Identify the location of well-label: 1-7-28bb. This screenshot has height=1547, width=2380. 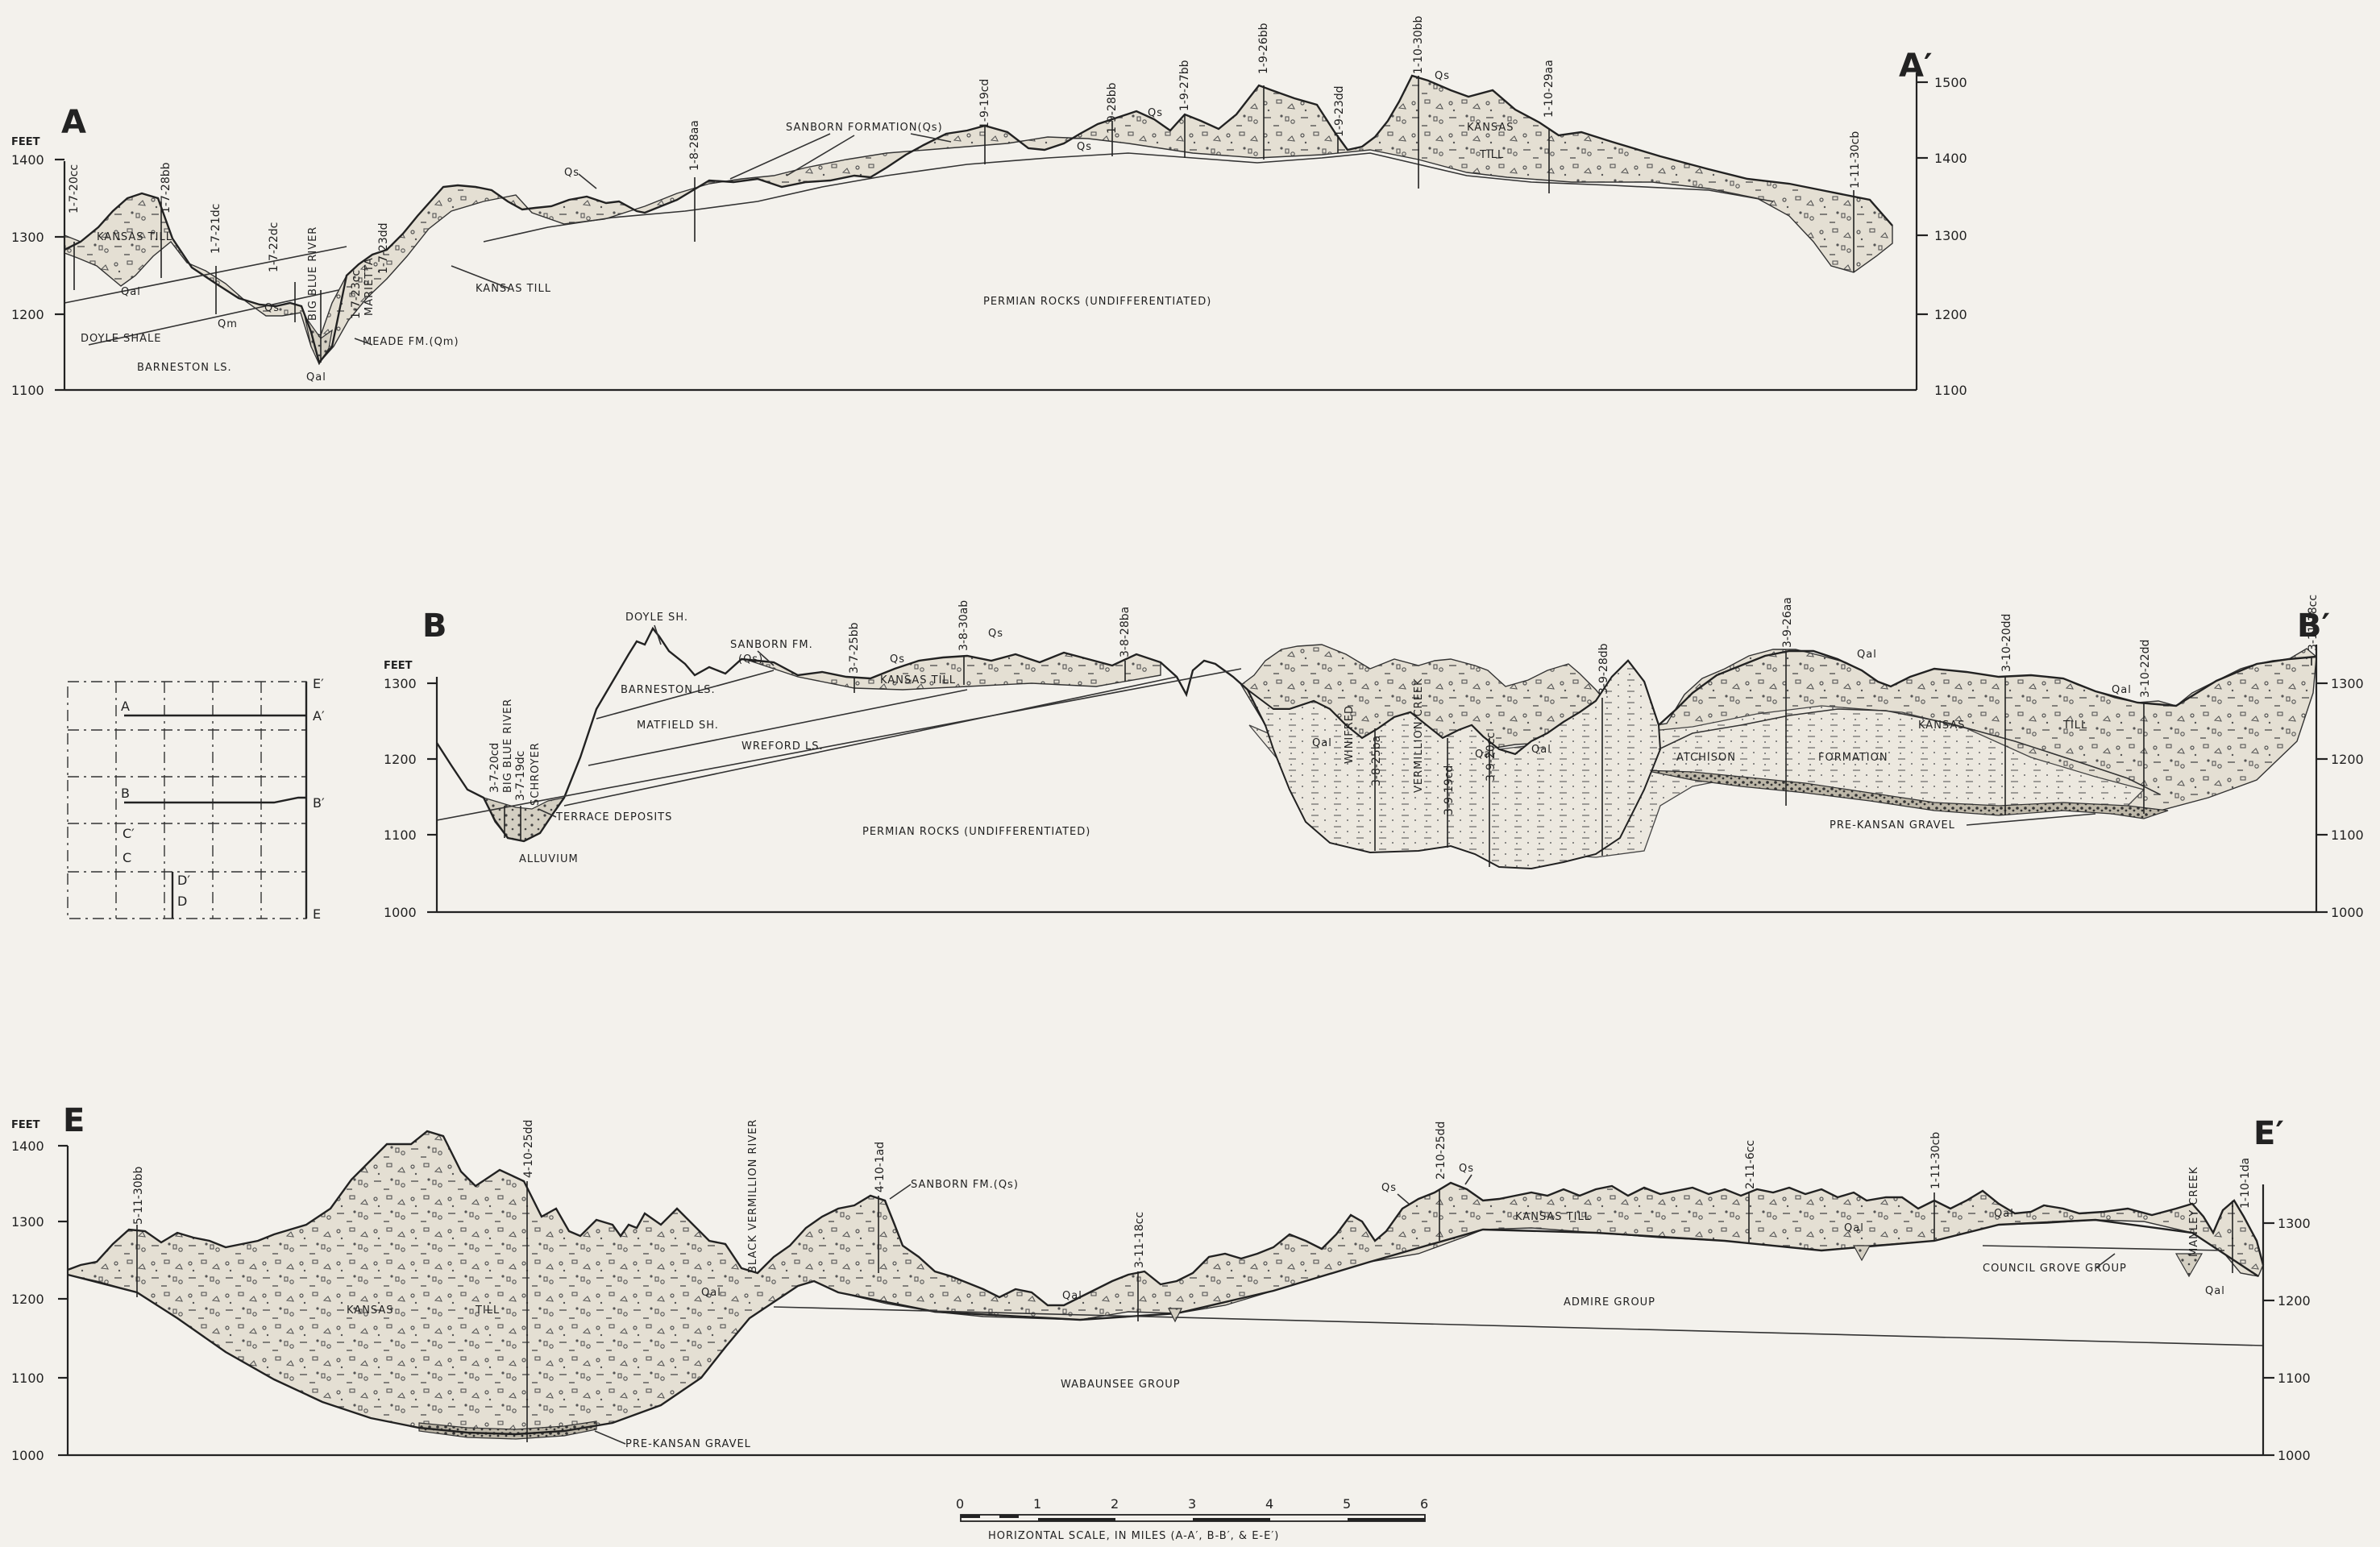
(166, 188).